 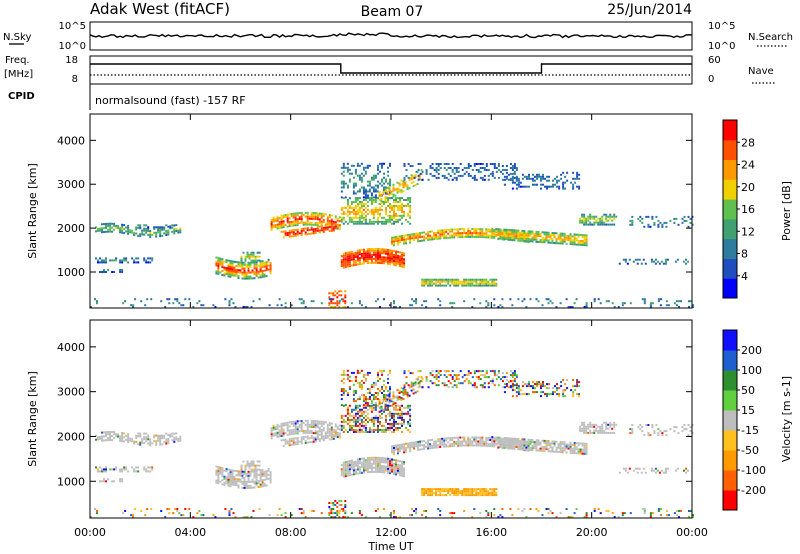 What do you see at coordinates (71, 140) in the screenshot?
I see `y-tick-label: 4000` at bounding box center [71, 140].